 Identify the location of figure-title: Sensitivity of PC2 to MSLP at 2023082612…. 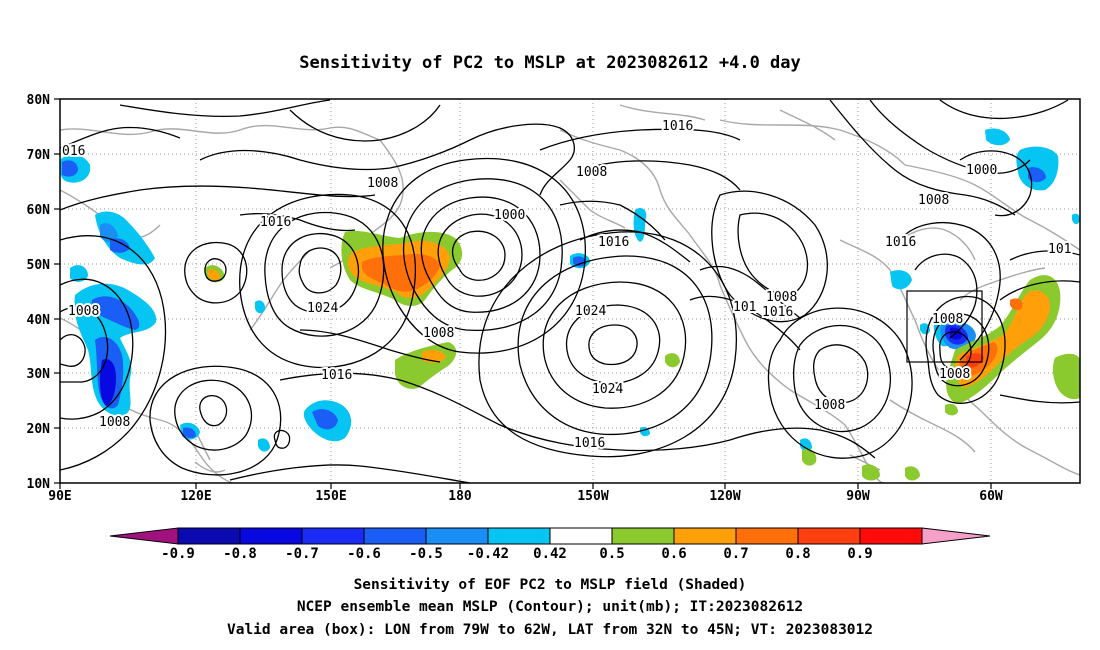
(550, 63).